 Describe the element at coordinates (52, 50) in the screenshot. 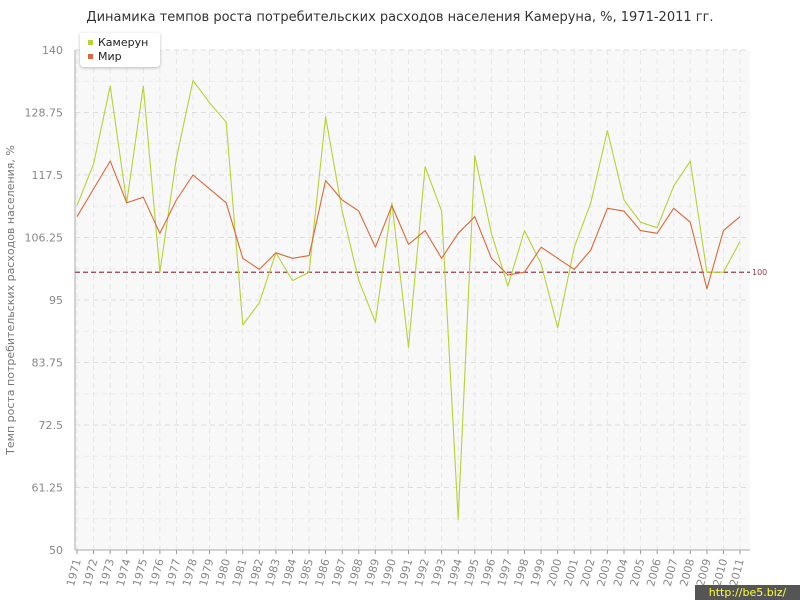

I see `y-tick-label: 140` at that location.